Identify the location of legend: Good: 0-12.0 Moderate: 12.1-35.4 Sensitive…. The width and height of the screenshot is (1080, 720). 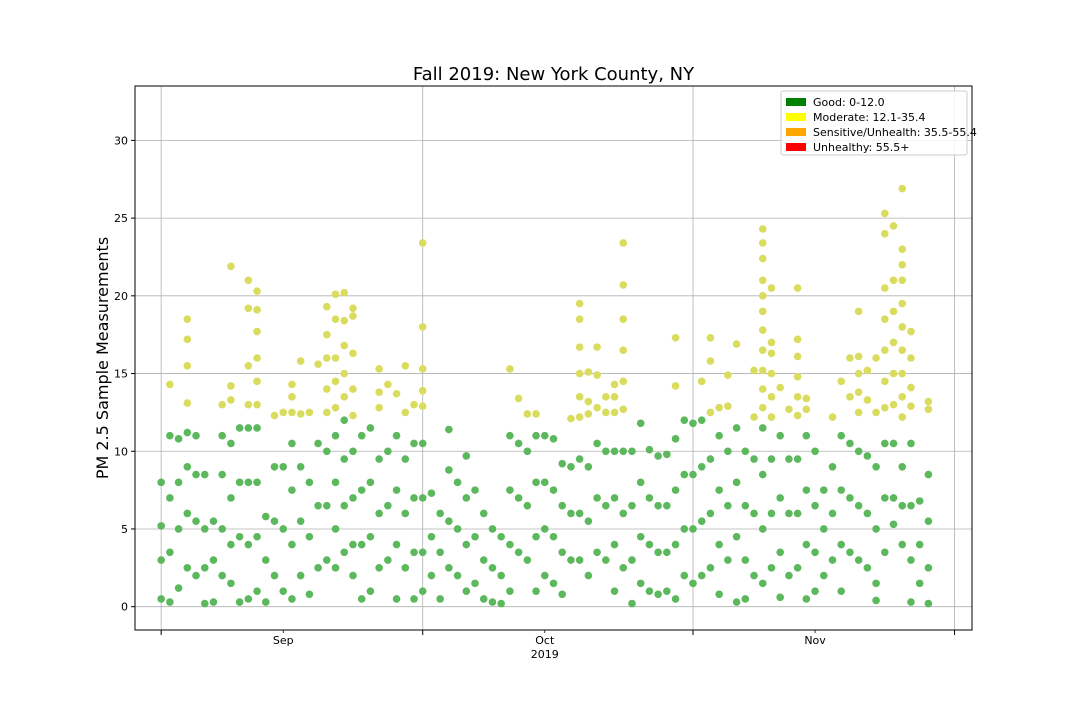
(878, 123).